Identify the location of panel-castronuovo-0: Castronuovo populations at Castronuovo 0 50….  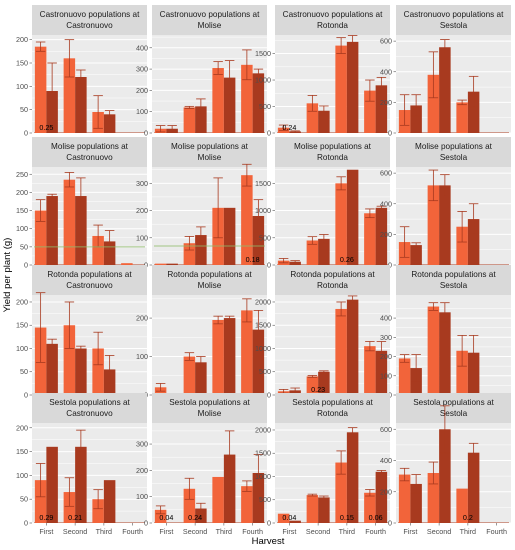
(81, 71).